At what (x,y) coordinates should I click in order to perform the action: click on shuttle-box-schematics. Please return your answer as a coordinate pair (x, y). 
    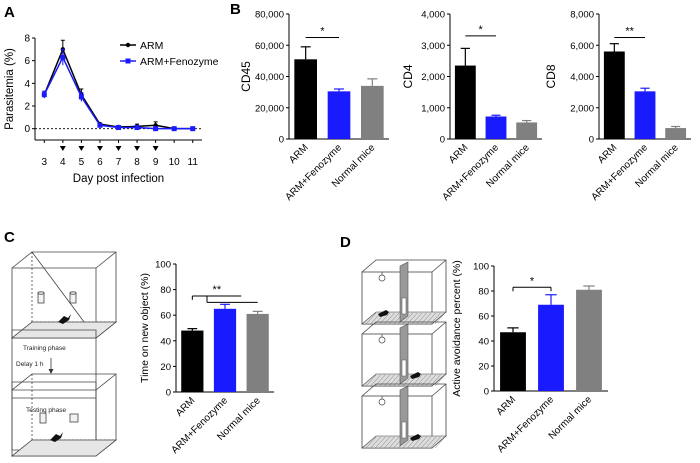
    Looking at the image, I should click on (404, 354).